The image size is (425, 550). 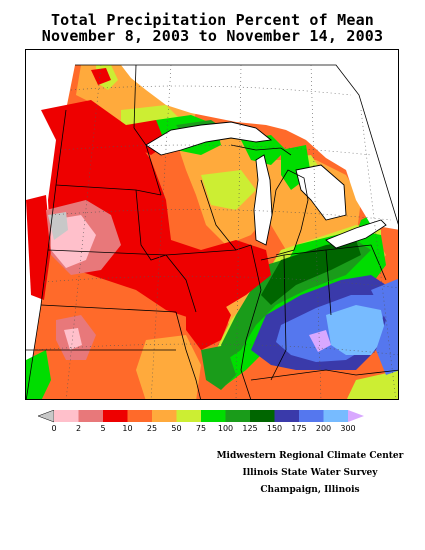 I want to click on credit-agency: Illinois State Water Survey, so click(x=310, y=473).